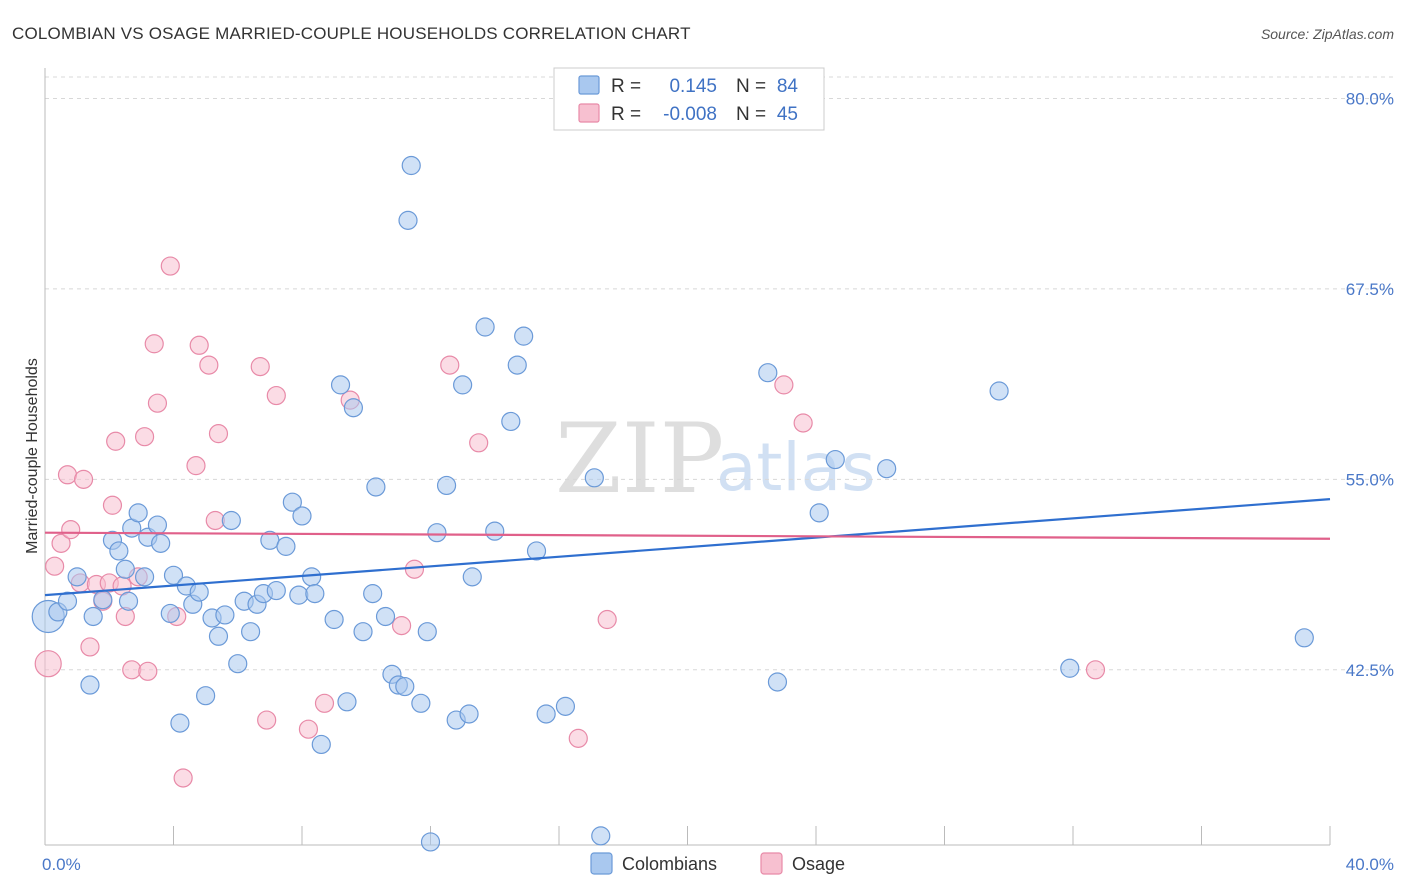  What do you see at coordinates (1370, 384) in the screenshot?
I see `y-tick-labels: 80.0% 67.5% 55.0% 42.5%` at bounding box center [1370, 384].